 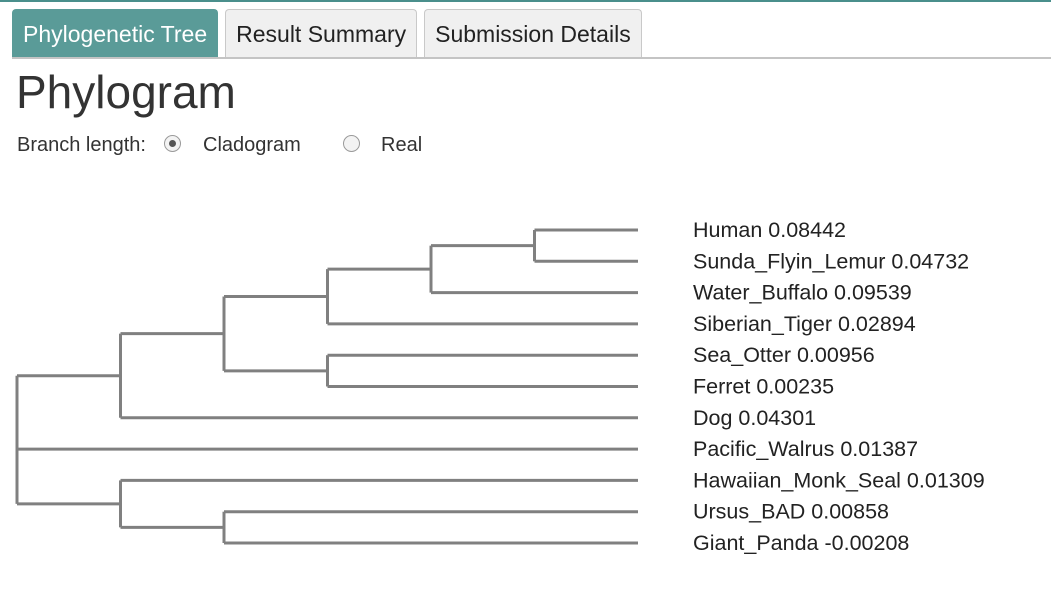 I want to click on top-accent-line, so click(x=525, y=1).